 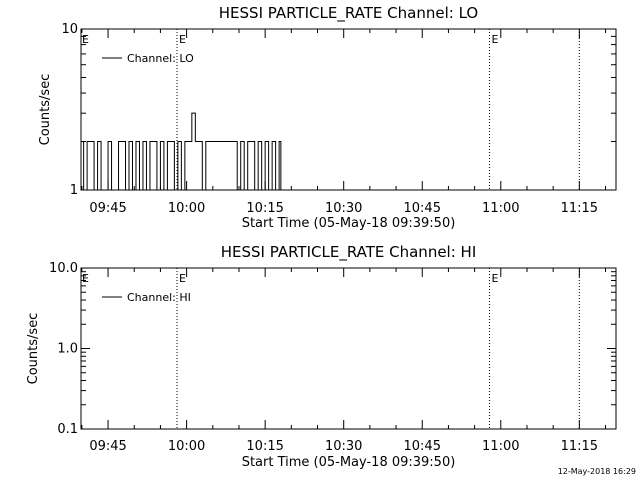 What do you see at coordinates (67, 349) in the screenshot?
I see `y-tick-label: 1.0` at bounding box center [67, 349].